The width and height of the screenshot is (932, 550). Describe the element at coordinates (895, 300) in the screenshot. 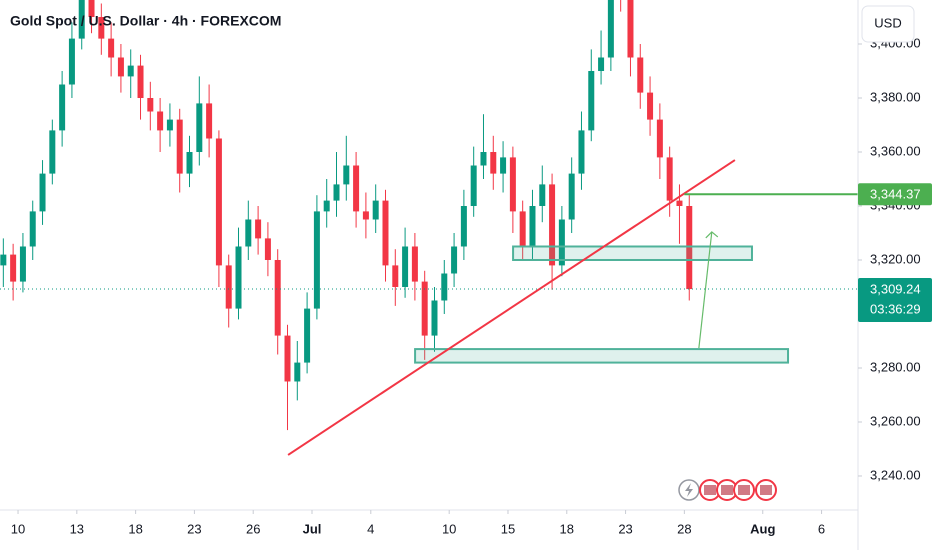

I see `price-label-box` at that location.